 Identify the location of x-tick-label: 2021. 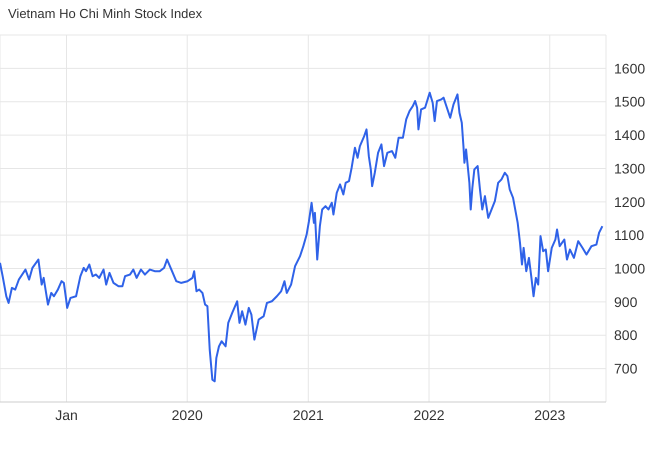
(308, 414).